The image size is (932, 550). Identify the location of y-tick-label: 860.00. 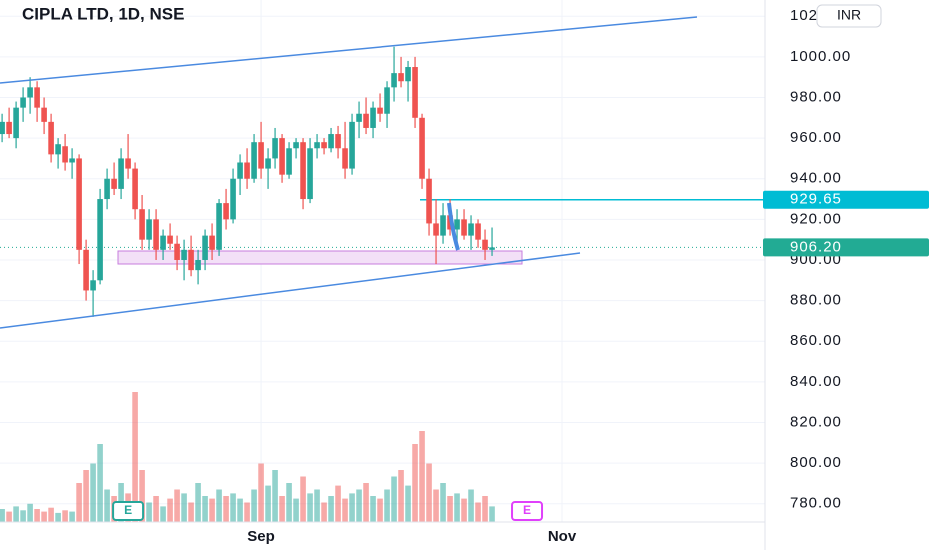
(816, 340).